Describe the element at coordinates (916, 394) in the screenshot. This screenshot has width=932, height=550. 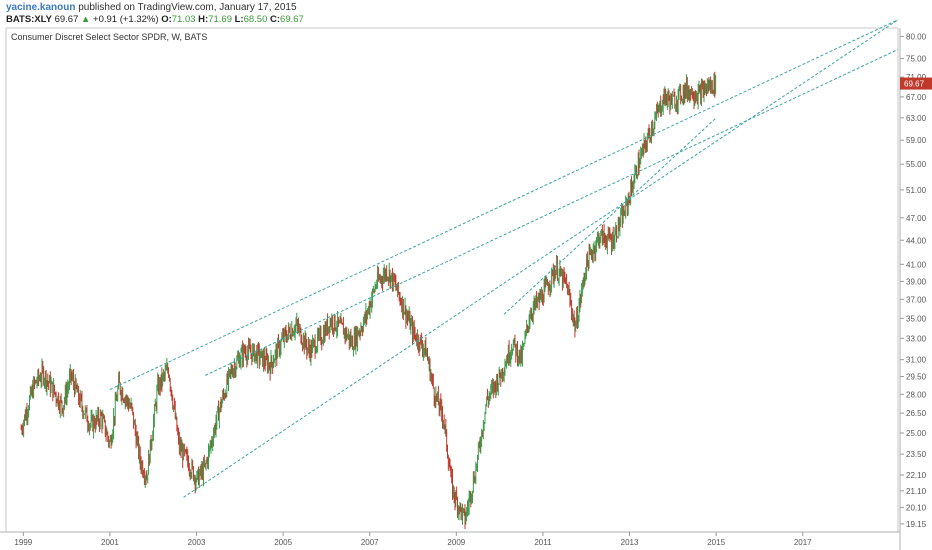
I see `y-tick-label: 28.00` at that location.